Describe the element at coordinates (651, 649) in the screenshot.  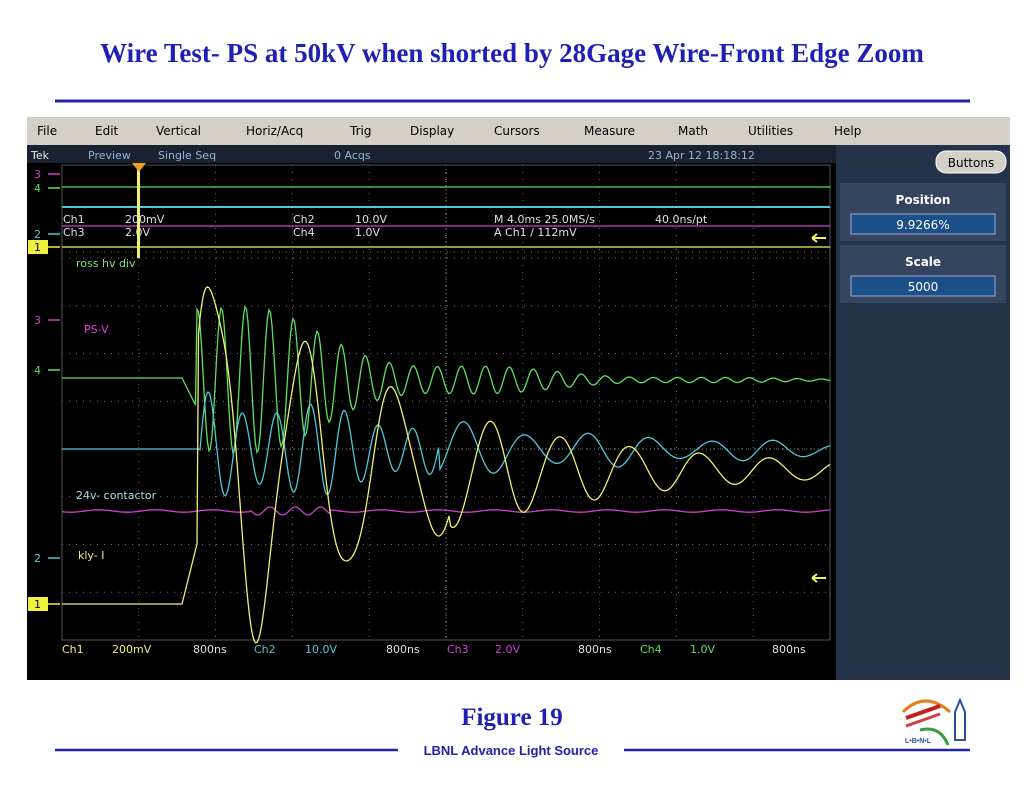
I see `readout-item: Ch4` at that location.